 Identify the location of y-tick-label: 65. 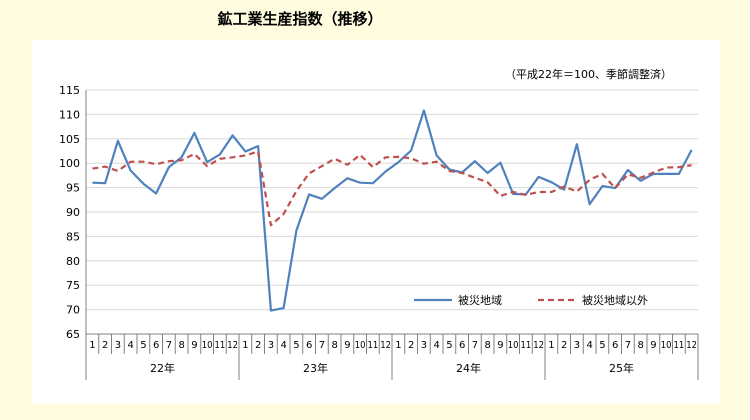
(73, 334).